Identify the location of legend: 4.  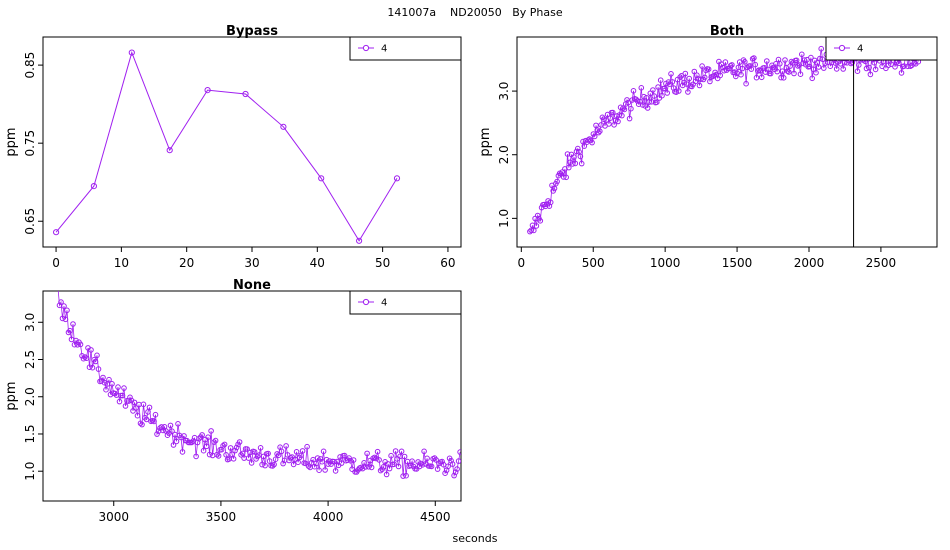
(405, 302).